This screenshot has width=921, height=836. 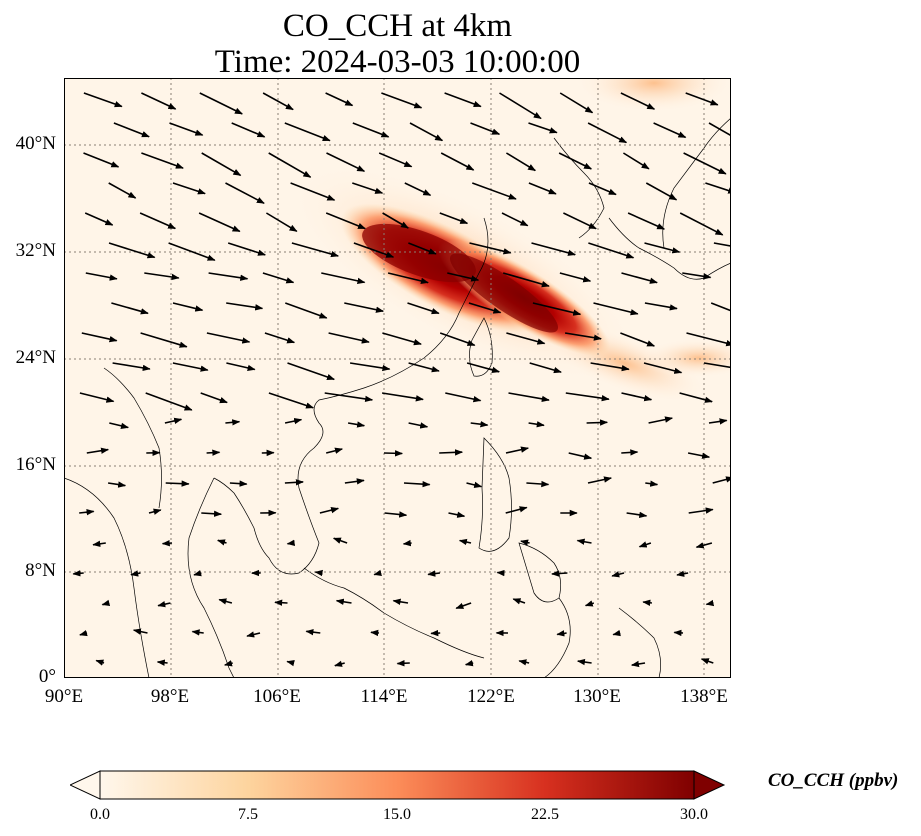 I want to click on colorbar-extend-high, so click(x=709, y=785).